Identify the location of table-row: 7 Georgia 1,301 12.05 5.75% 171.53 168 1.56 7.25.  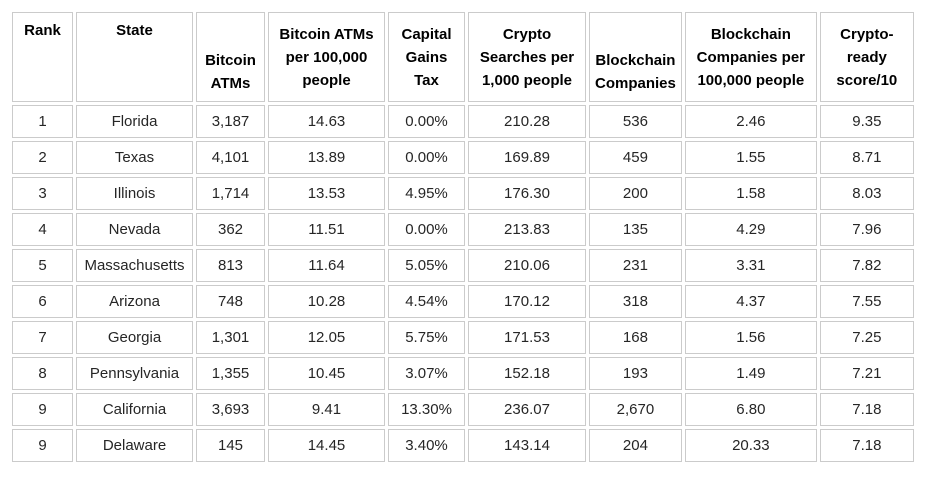
(463, 337).